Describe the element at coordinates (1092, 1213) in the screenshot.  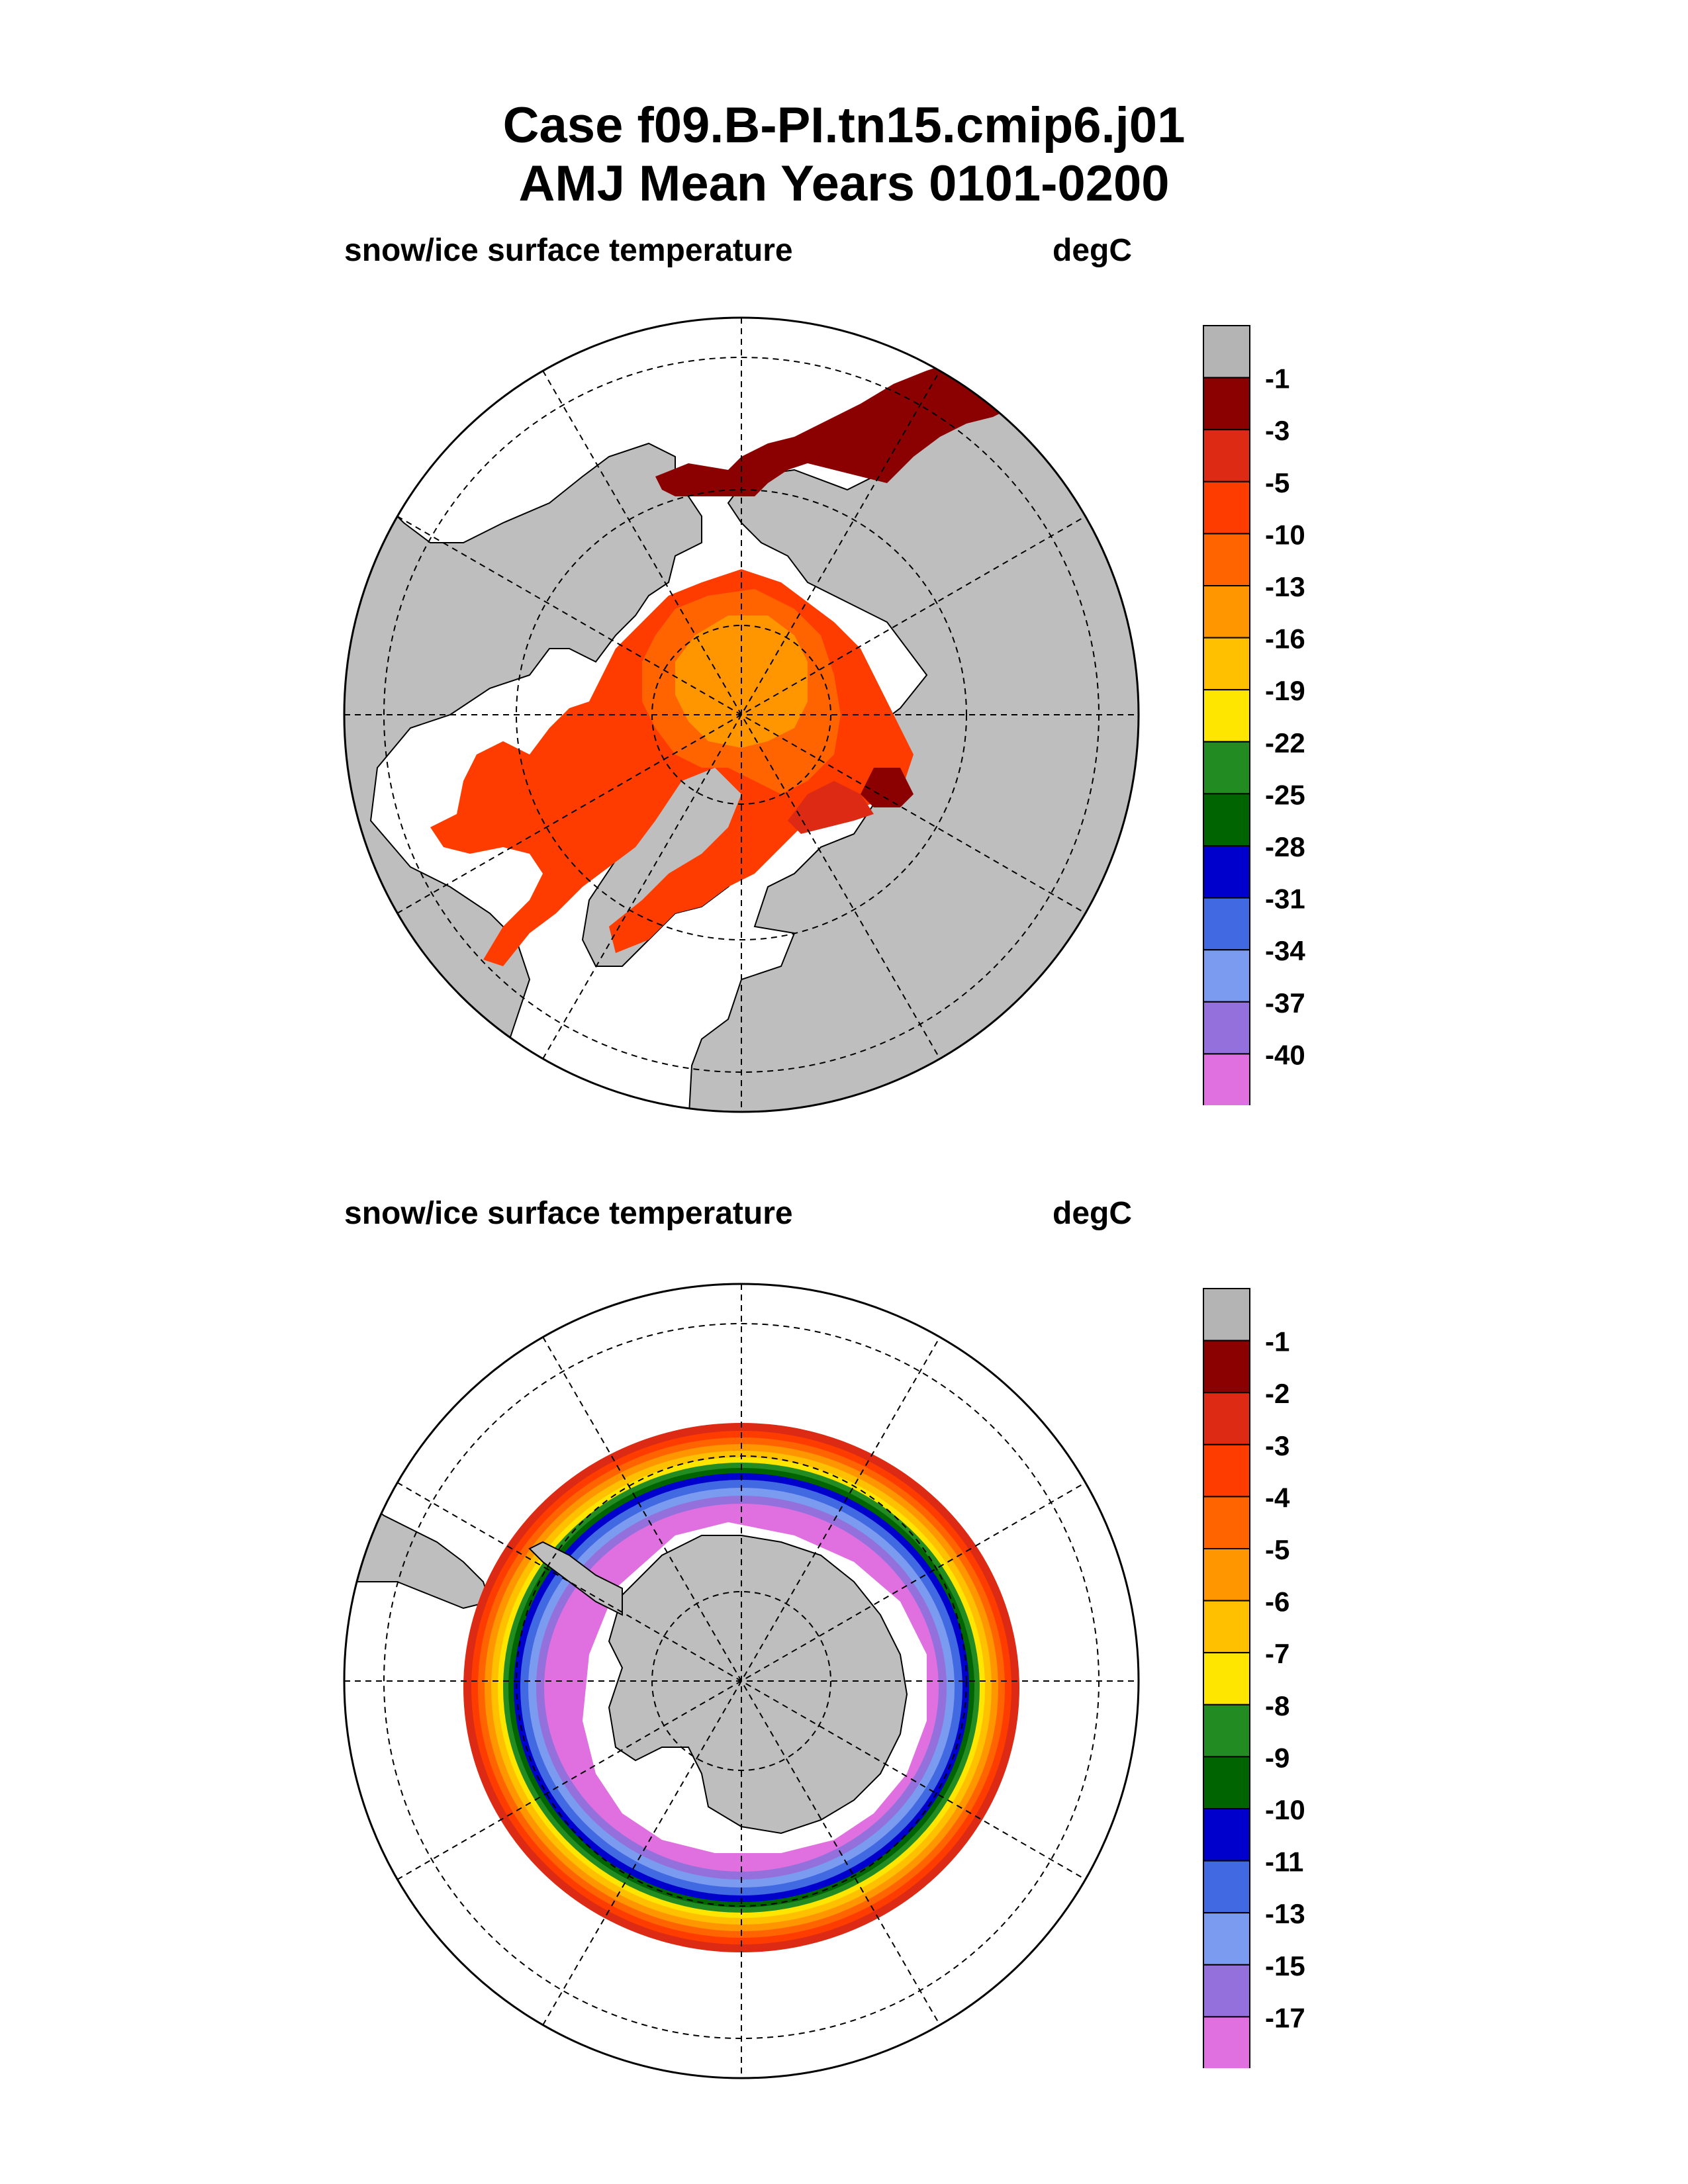
I see `south-units-label: degC` at that location.